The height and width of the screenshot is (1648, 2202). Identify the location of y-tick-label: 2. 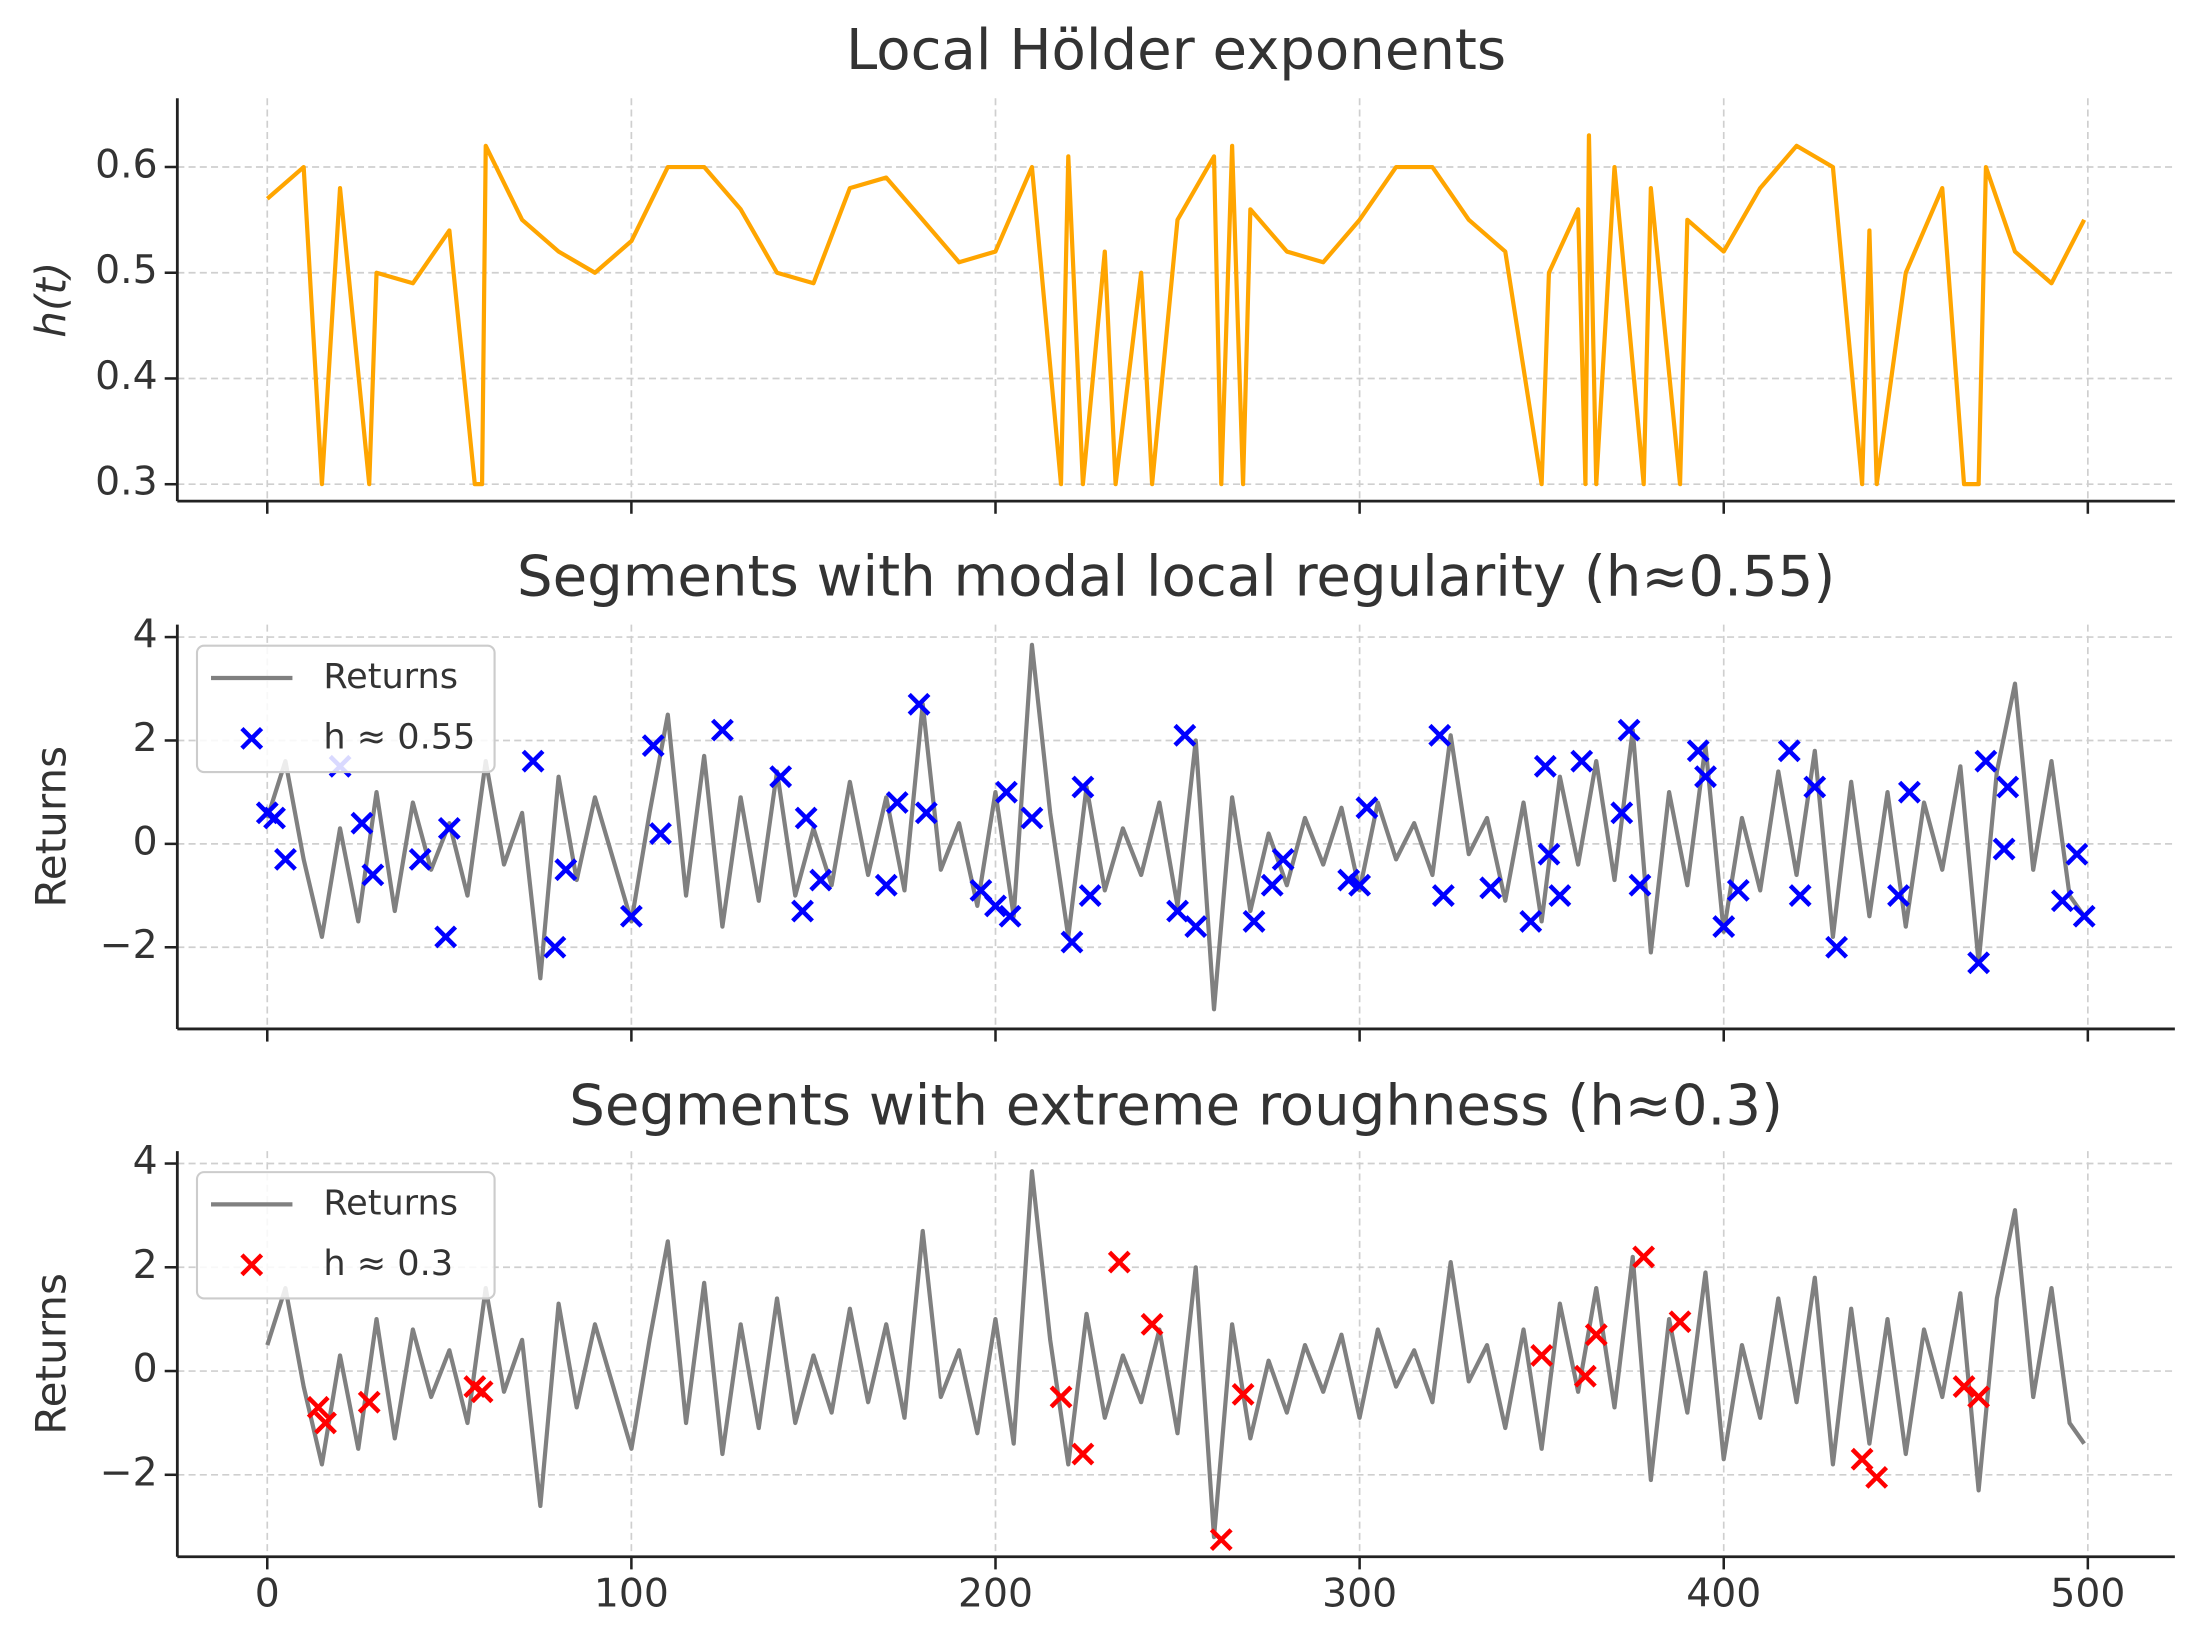
(145, 738).